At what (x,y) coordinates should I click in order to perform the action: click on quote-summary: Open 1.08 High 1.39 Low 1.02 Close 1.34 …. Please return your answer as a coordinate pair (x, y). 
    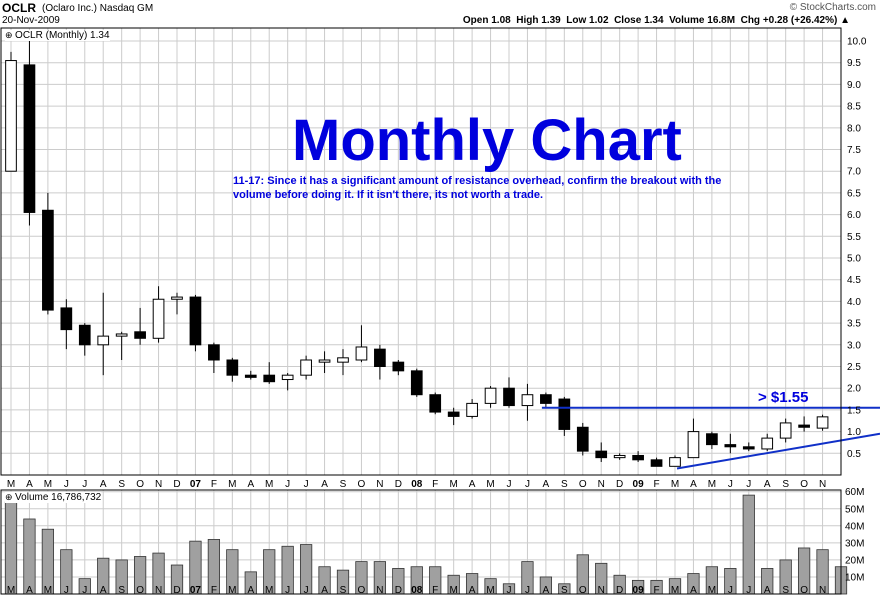
    Looking at the image, I should click on (656, 20).